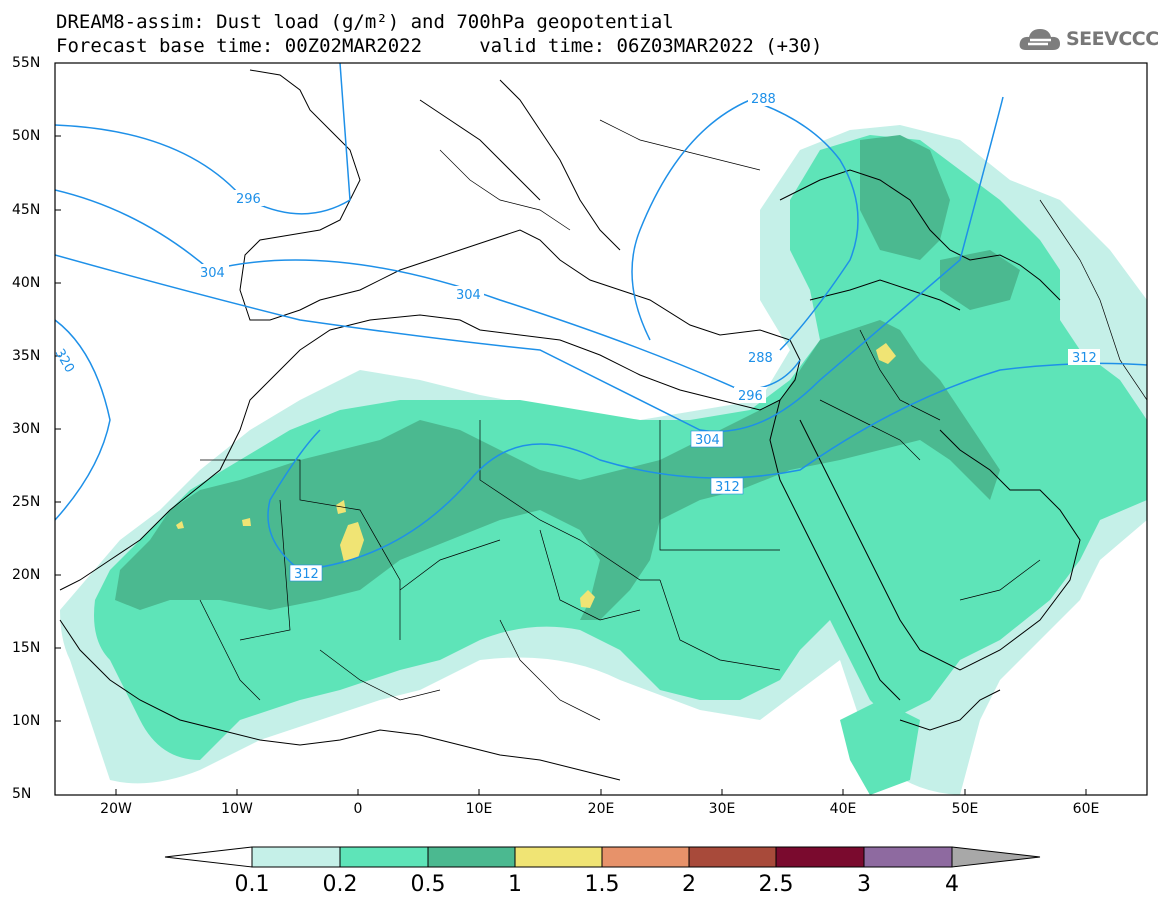 The width and height of the screenshot is (1165, 907). I want to click on colorbar-label: 2.5, so click(776, 884).